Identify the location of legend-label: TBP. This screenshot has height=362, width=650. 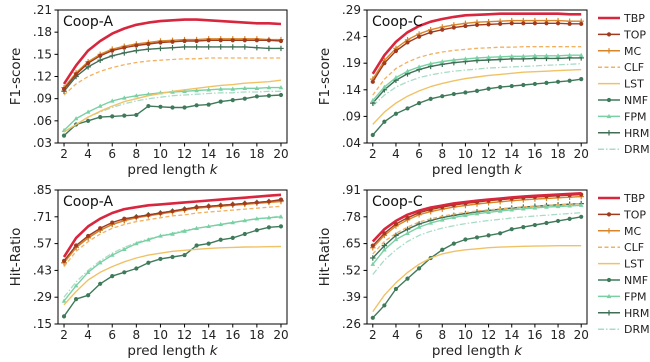
(634, 18).